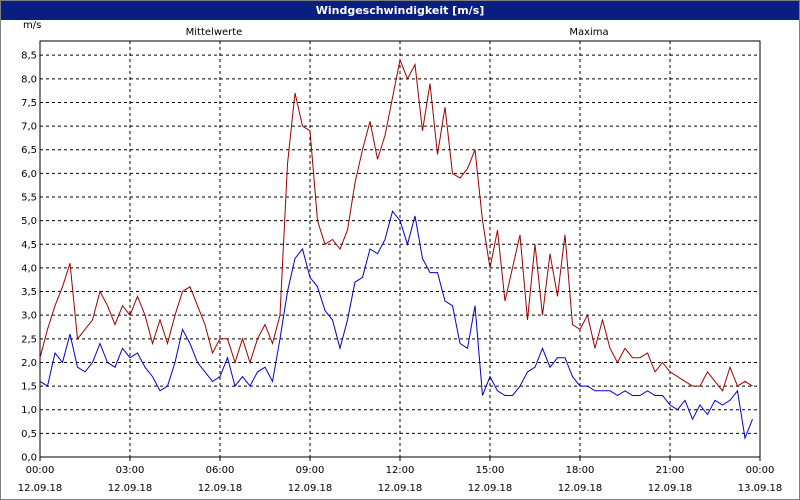 The image size is (800, 500). I want to click on y-tick-label: 6,5, so click(29, 150).